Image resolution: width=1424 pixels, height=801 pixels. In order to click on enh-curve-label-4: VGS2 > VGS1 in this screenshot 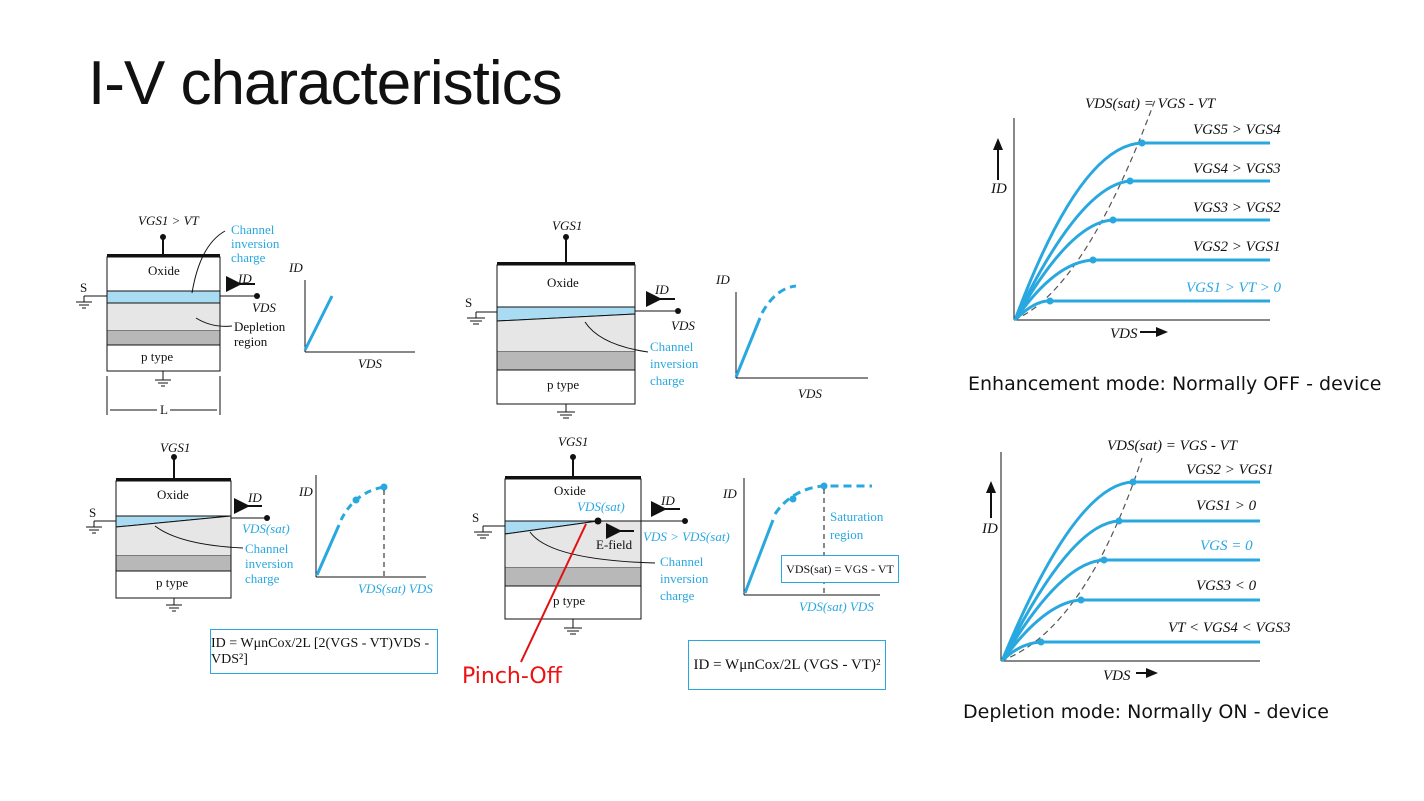, I will do `click(1237, 247)`.